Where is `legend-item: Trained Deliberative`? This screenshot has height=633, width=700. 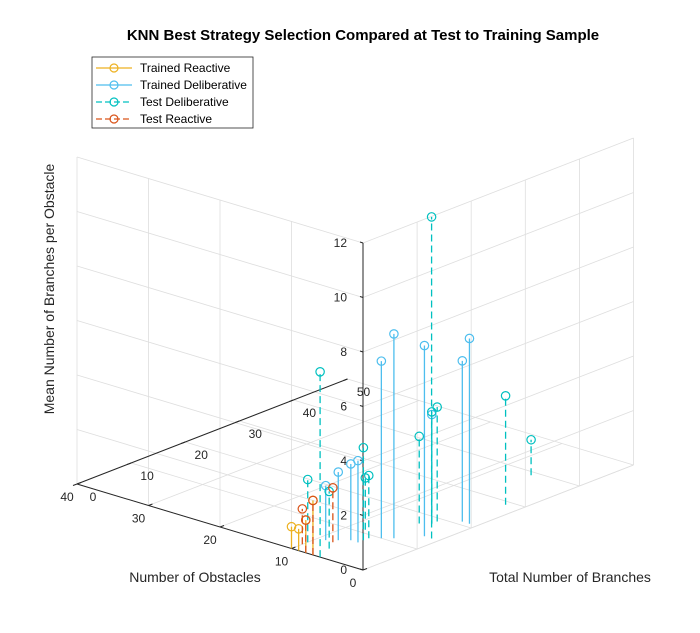
legend-item: Trained Deliberative is located at coordinates (171, 85).